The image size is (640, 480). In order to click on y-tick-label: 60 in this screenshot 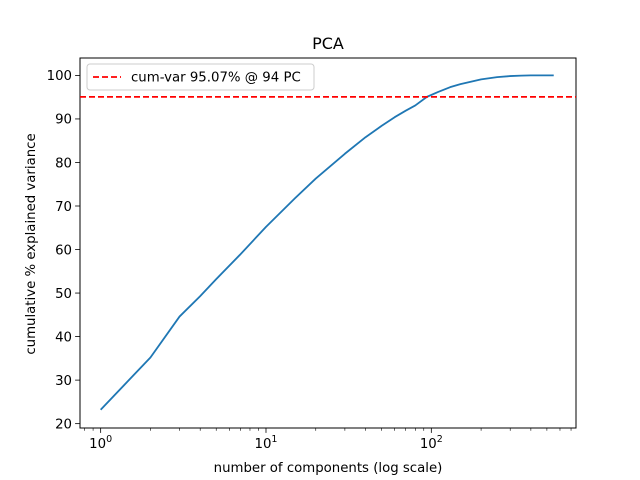, I will do `click(63, 250)`.